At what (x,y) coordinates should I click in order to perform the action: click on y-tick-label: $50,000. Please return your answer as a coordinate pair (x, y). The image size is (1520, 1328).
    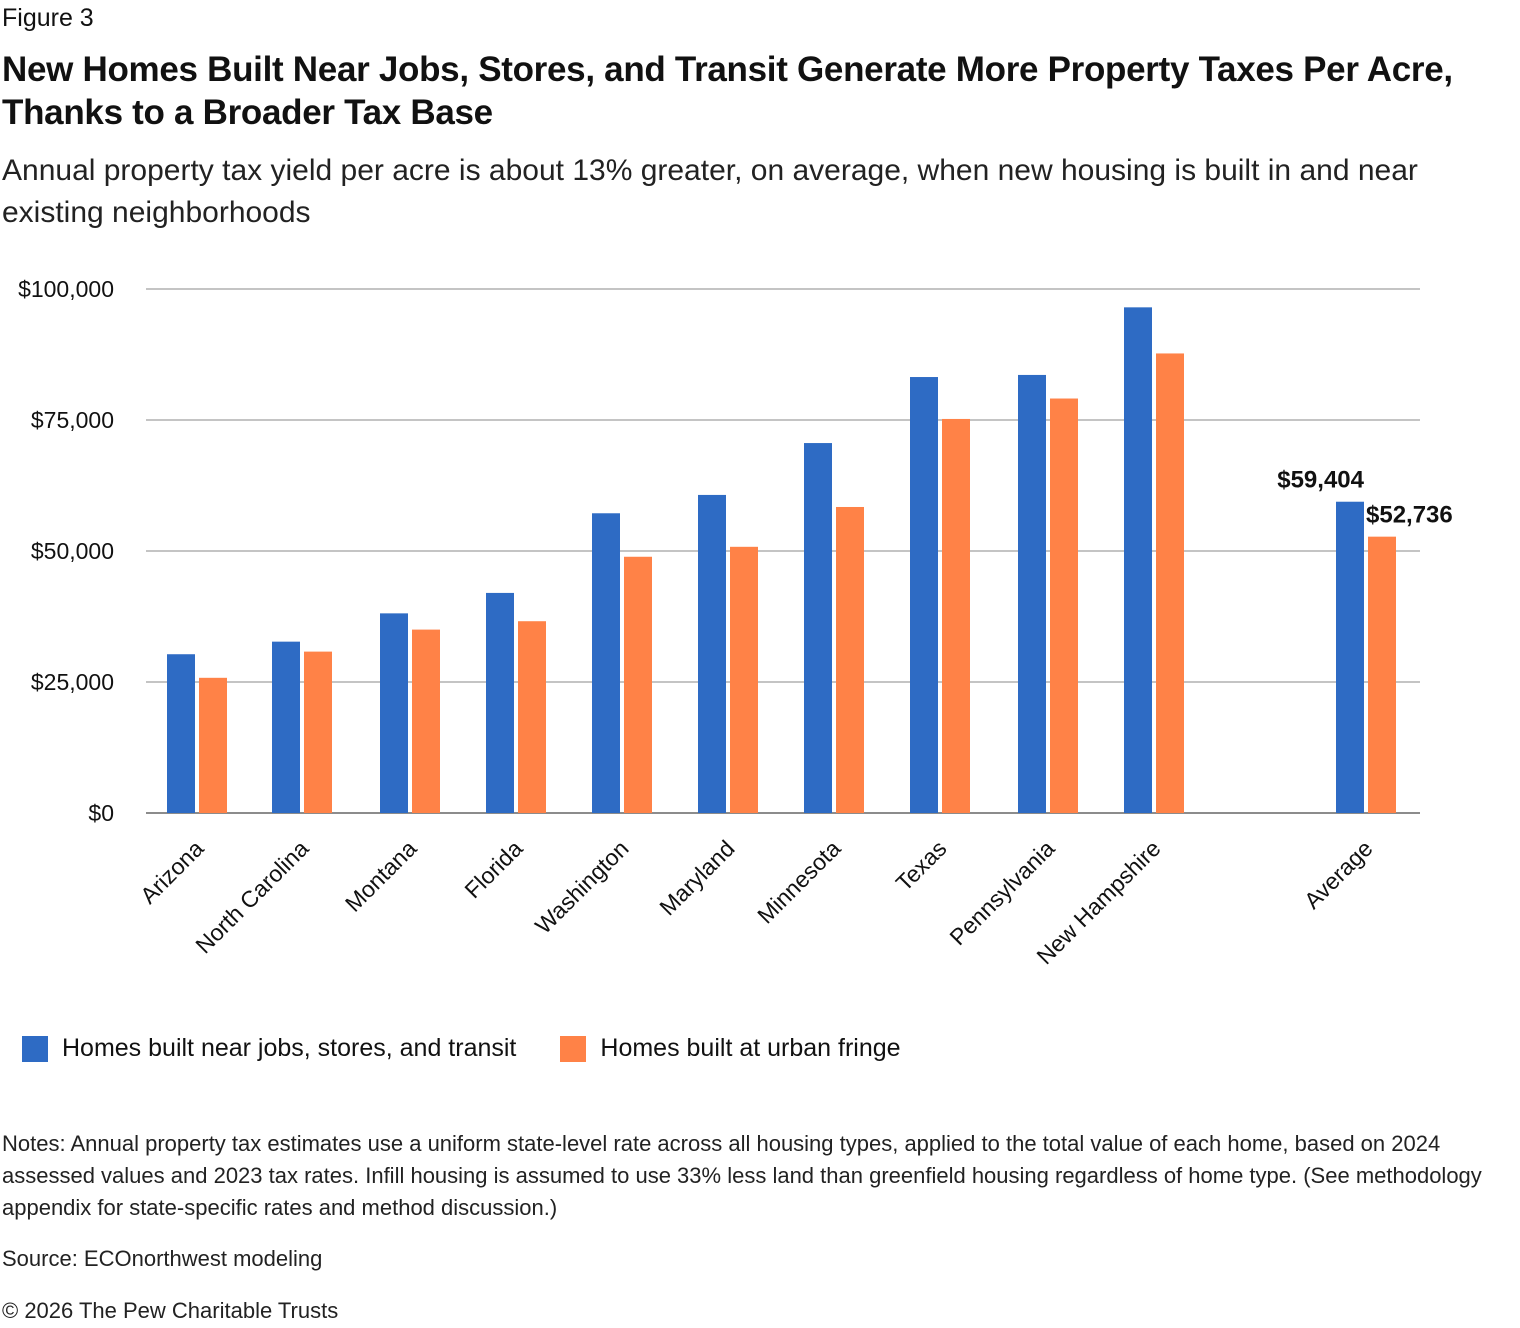
    Looking at the image, I should click on (72, 551).